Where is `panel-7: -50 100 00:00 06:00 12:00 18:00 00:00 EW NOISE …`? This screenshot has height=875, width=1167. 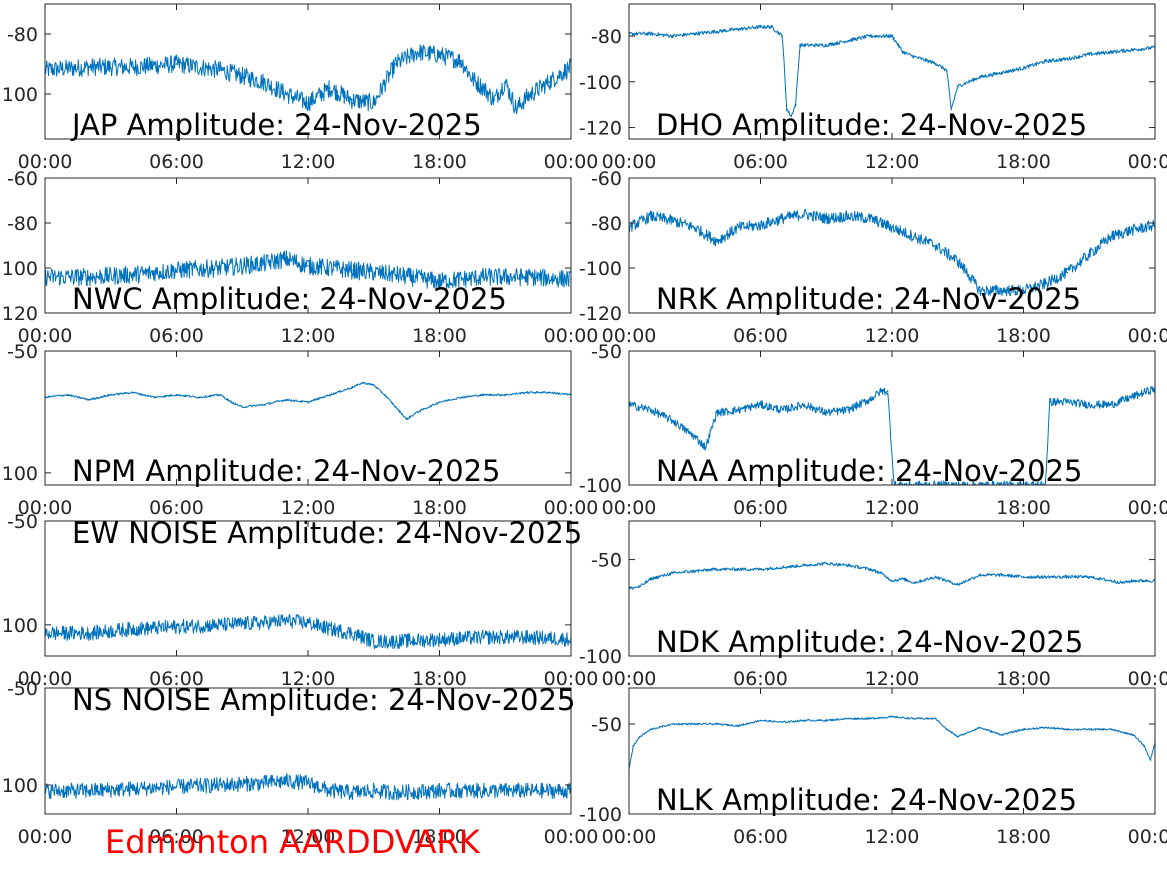 panel-7: -50 100 00:00 06:00 12:00 18:00 00:00 EW NOISE … is located at coordinates (300, 600).